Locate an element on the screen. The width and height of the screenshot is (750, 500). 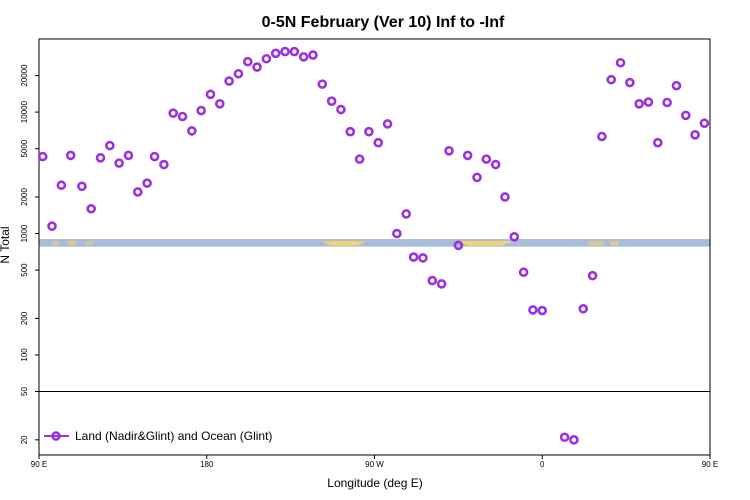
legend: Land (Nadir&Glint) and Ocean (Glint) is located at coordinates (158, 436).